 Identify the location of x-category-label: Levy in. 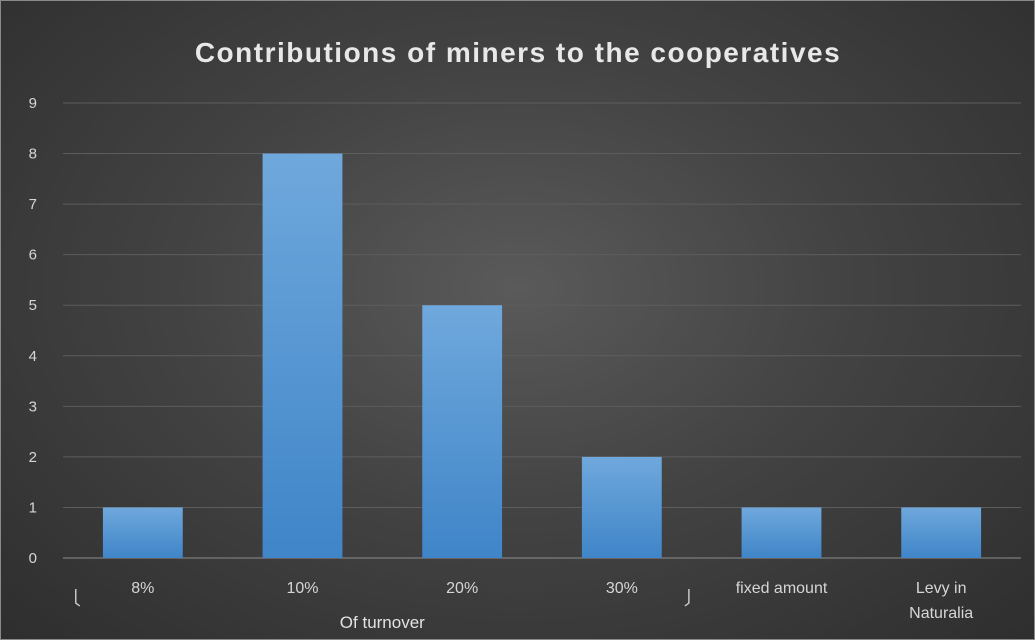
(941, 588).